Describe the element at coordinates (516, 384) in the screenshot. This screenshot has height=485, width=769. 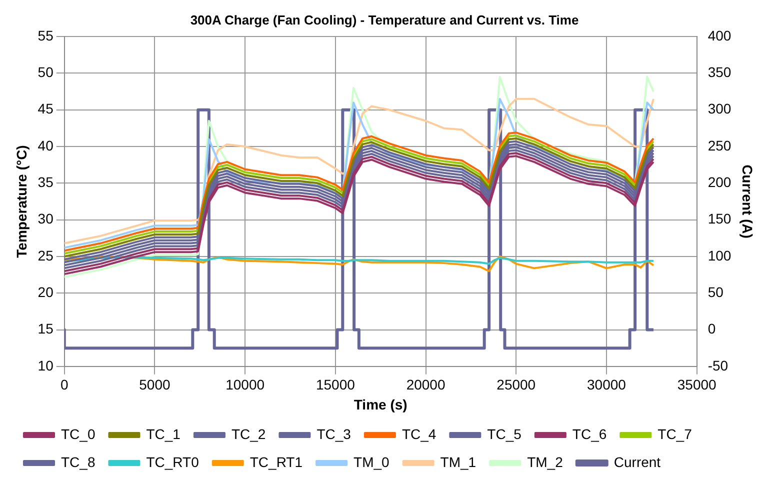
I see `x-tick-label: 25000` at that location.